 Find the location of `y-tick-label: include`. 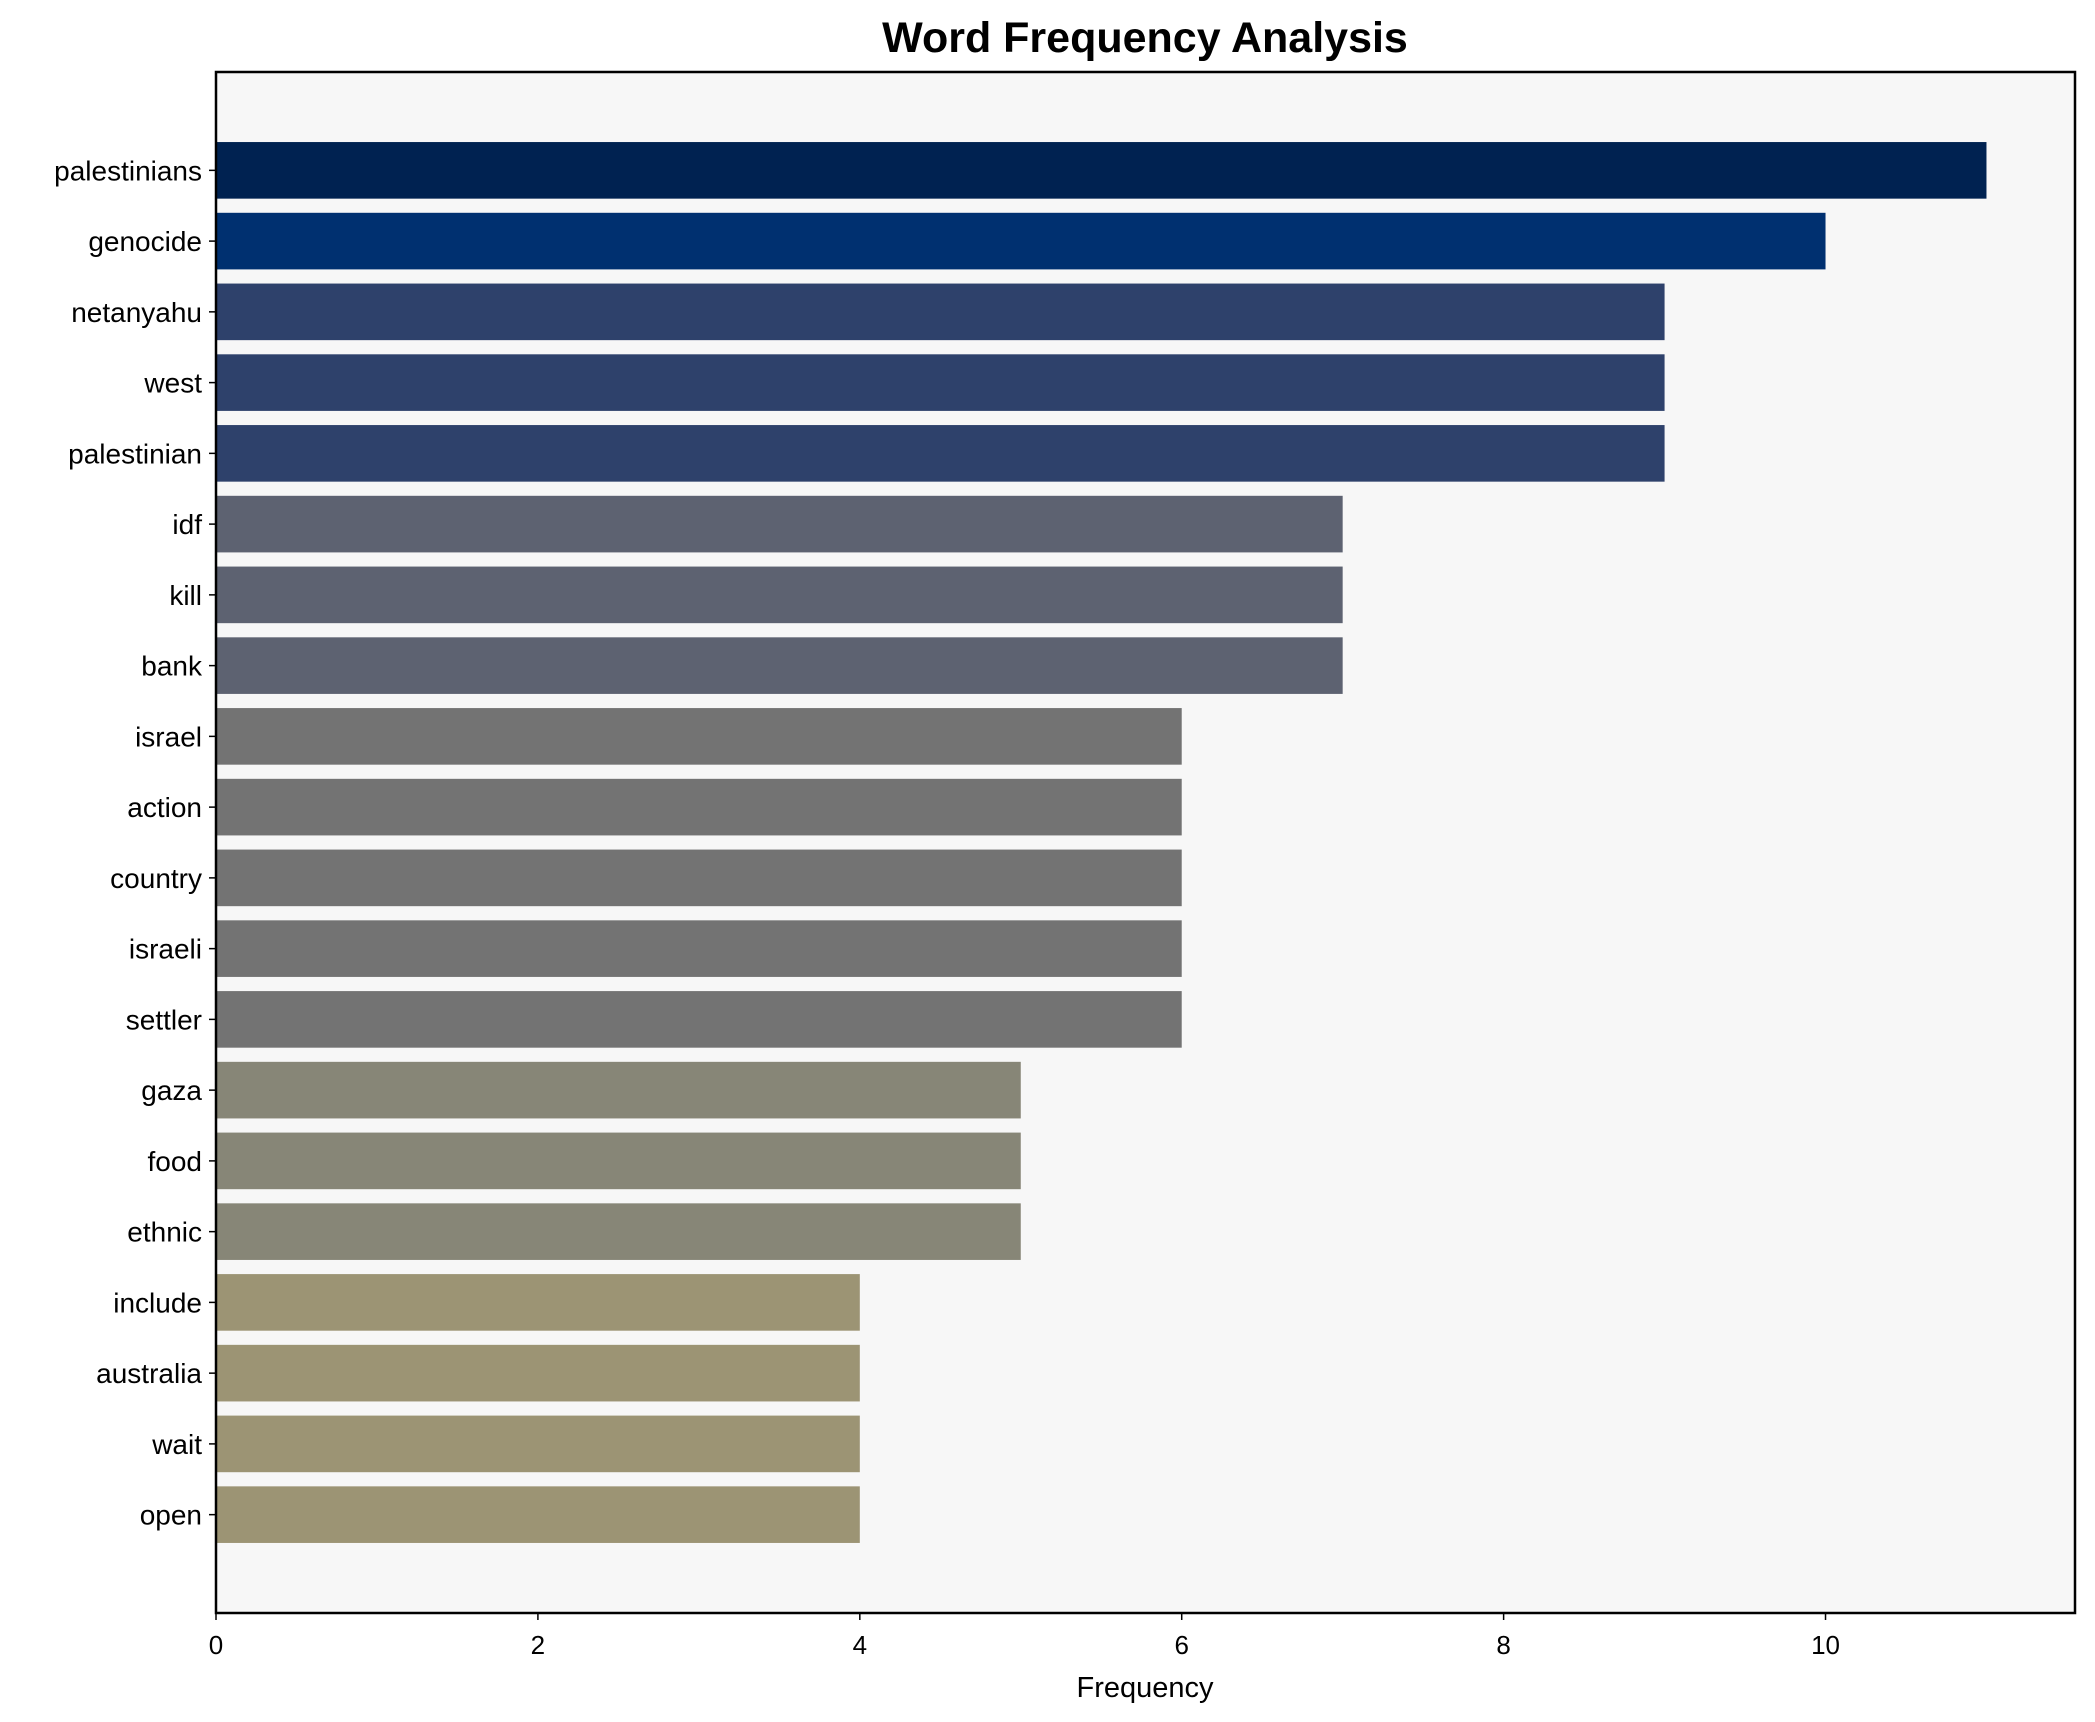

y-tick-label: include is located at coordinates (157, 1302).